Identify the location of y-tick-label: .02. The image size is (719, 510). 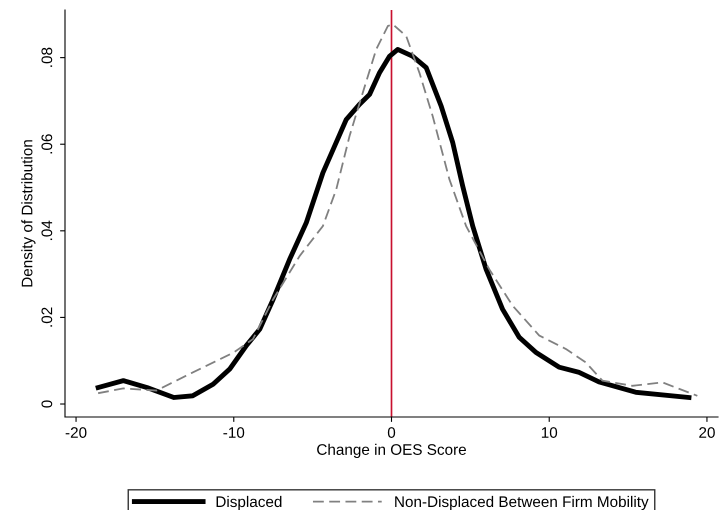
(46, 317).